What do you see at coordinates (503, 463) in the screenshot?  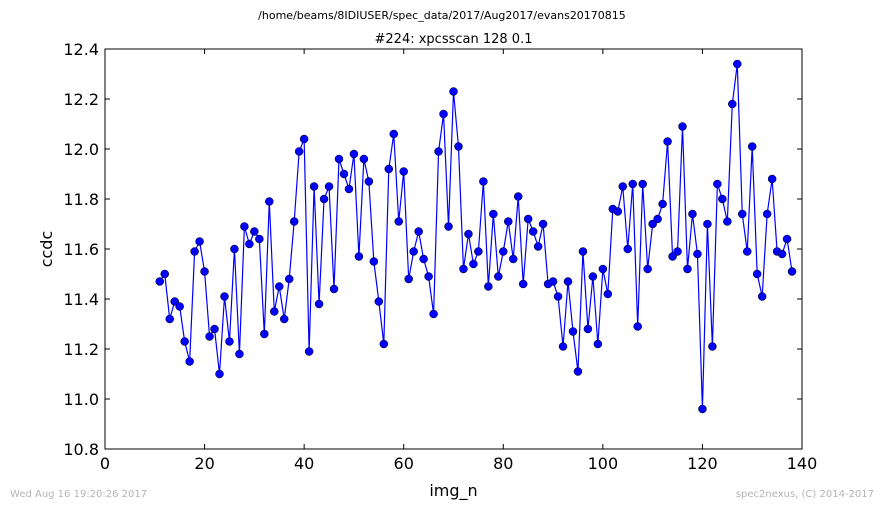 I see `x-tick-label: 80` at bounding box center [503, 463].